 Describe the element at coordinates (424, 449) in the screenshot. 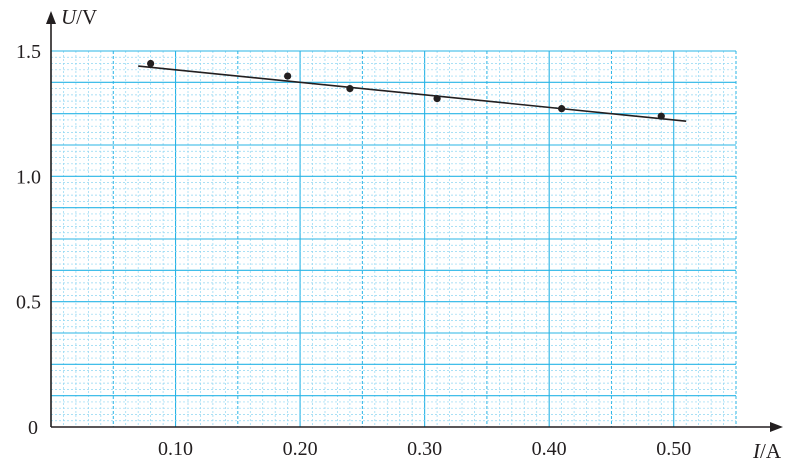

I see `x-tick-label: 0.30` at that location.